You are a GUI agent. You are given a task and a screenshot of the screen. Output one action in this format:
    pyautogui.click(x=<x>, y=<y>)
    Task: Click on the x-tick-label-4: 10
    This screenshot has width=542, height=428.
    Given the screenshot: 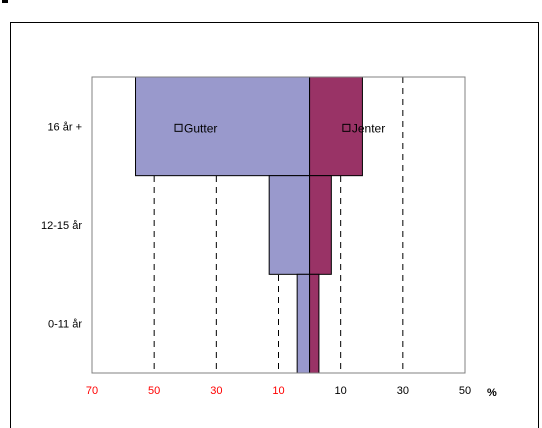 What is the action you would take?
    pyautogui.click(x=341, y=391)
    